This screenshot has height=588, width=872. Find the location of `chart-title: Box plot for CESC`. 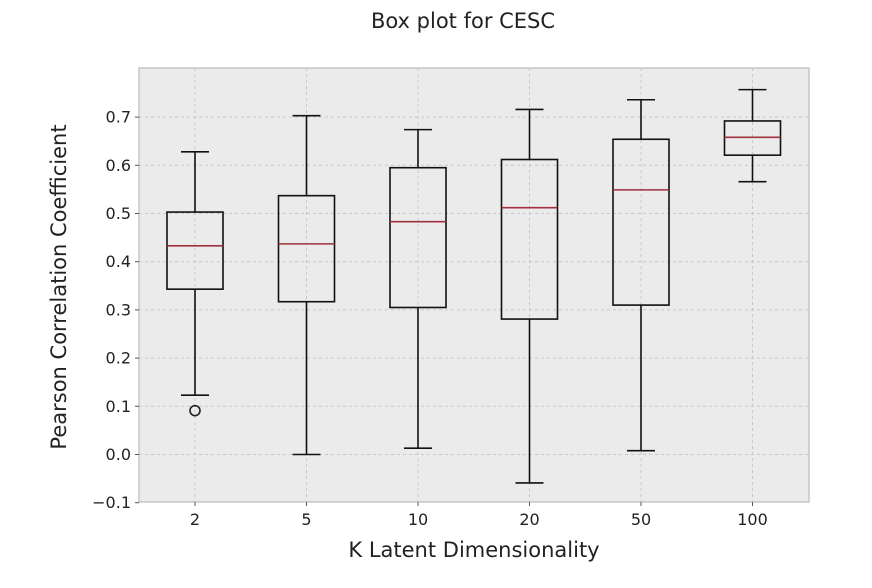

chart-title: Box plot for CESC is located at coordinates (463, 21).